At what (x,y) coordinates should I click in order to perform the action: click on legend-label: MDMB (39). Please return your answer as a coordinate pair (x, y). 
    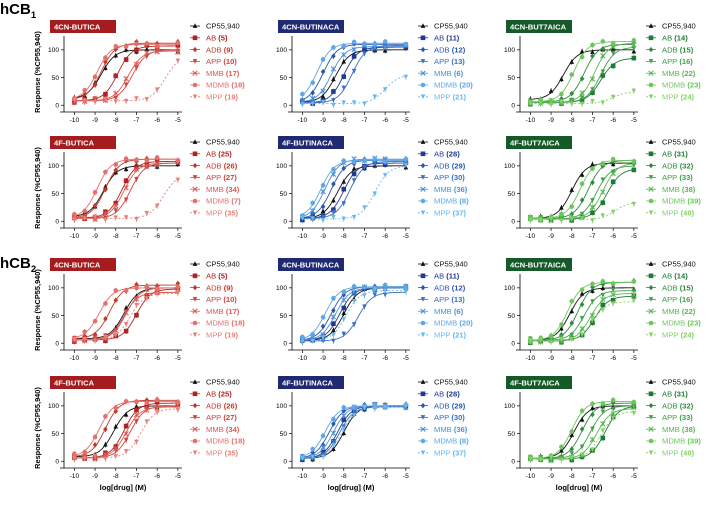
    Looking at the image, I should click on (681, 201).